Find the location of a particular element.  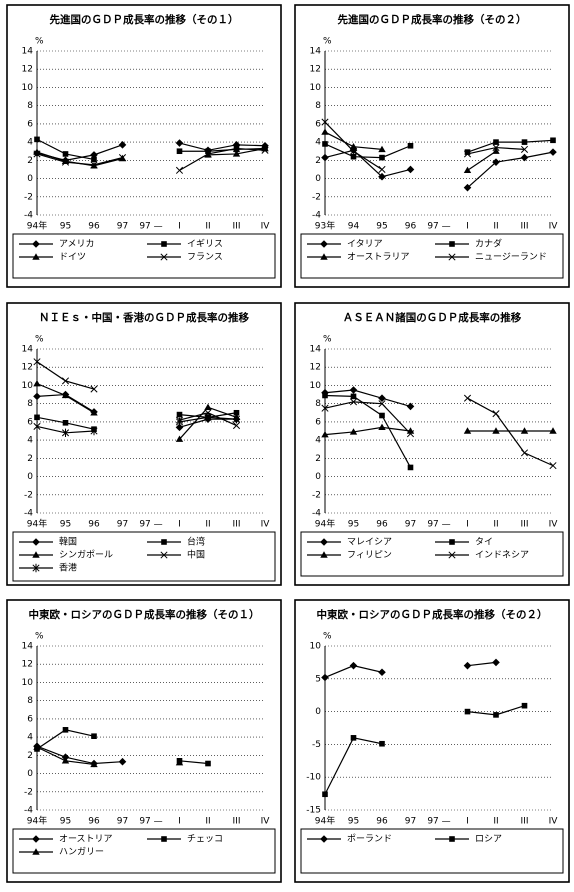

legend-label: 中国 is located at coordinates (196, 555).